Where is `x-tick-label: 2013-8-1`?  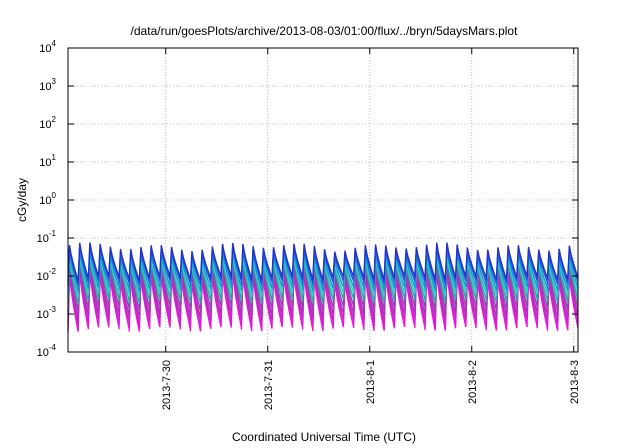
x-tick-label: 2013-8-1 is located at coordinates (371, 382).